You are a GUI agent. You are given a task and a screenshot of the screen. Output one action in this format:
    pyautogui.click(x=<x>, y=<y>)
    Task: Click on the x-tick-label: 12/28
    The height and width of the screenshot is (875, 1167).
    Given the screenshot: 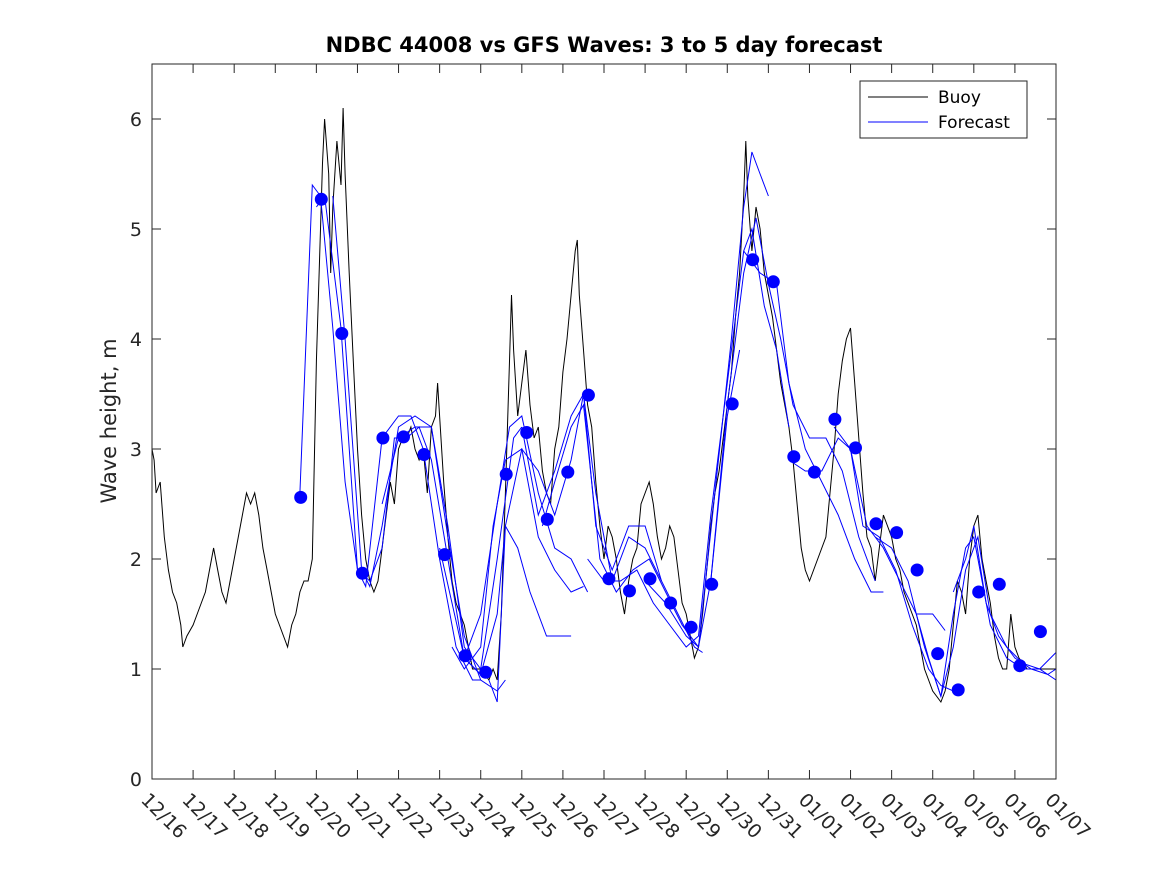 What is the action you would take?
    pyautogui.click(x=657, y=816)
    